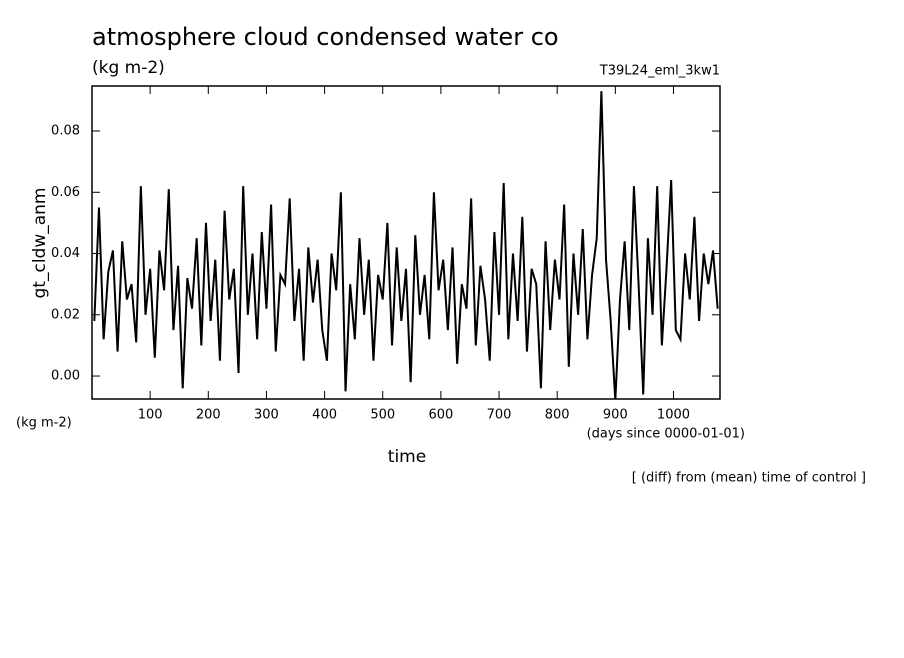  I want to click on y-tick-label: 0.08, so click(65, 131).